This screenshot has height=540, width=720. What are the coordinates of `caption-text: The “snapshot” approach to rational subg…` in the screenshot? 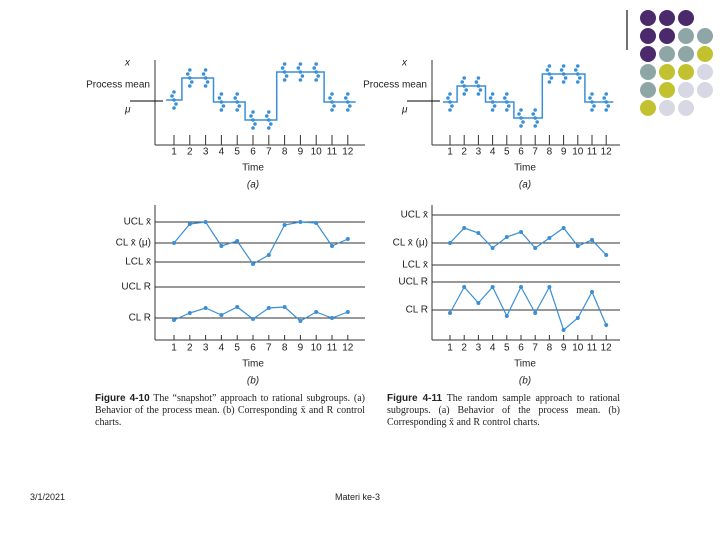 It's located at (230, 410).